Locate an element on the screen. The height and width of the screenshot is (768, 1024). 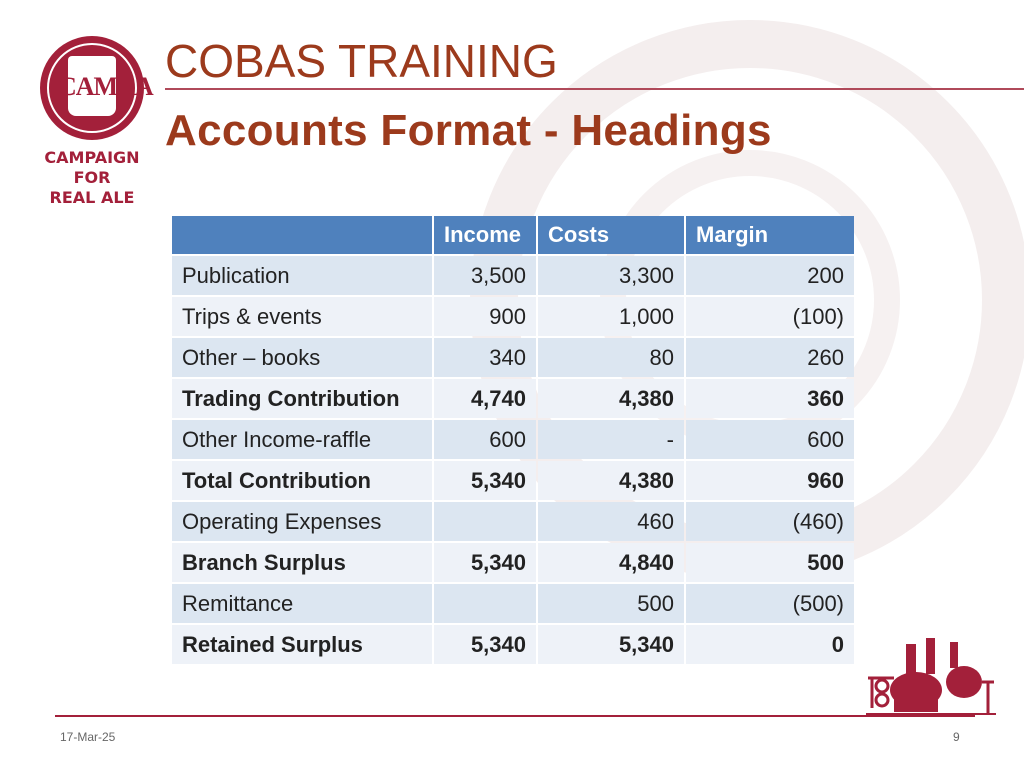
cell-costs: 500 is located at coordinates (611, 603).